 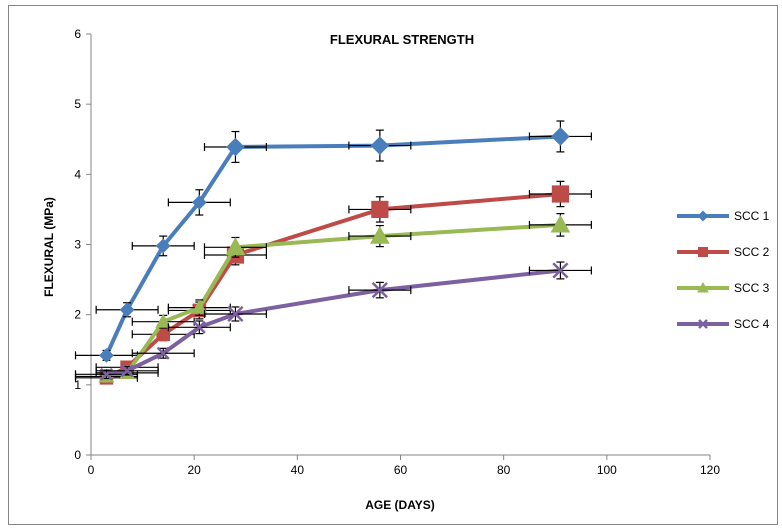 What do you see at coordinates (752, 288) in the screenshot?
I see `legend-label: SCC 3` at bounding box center [752, 288].